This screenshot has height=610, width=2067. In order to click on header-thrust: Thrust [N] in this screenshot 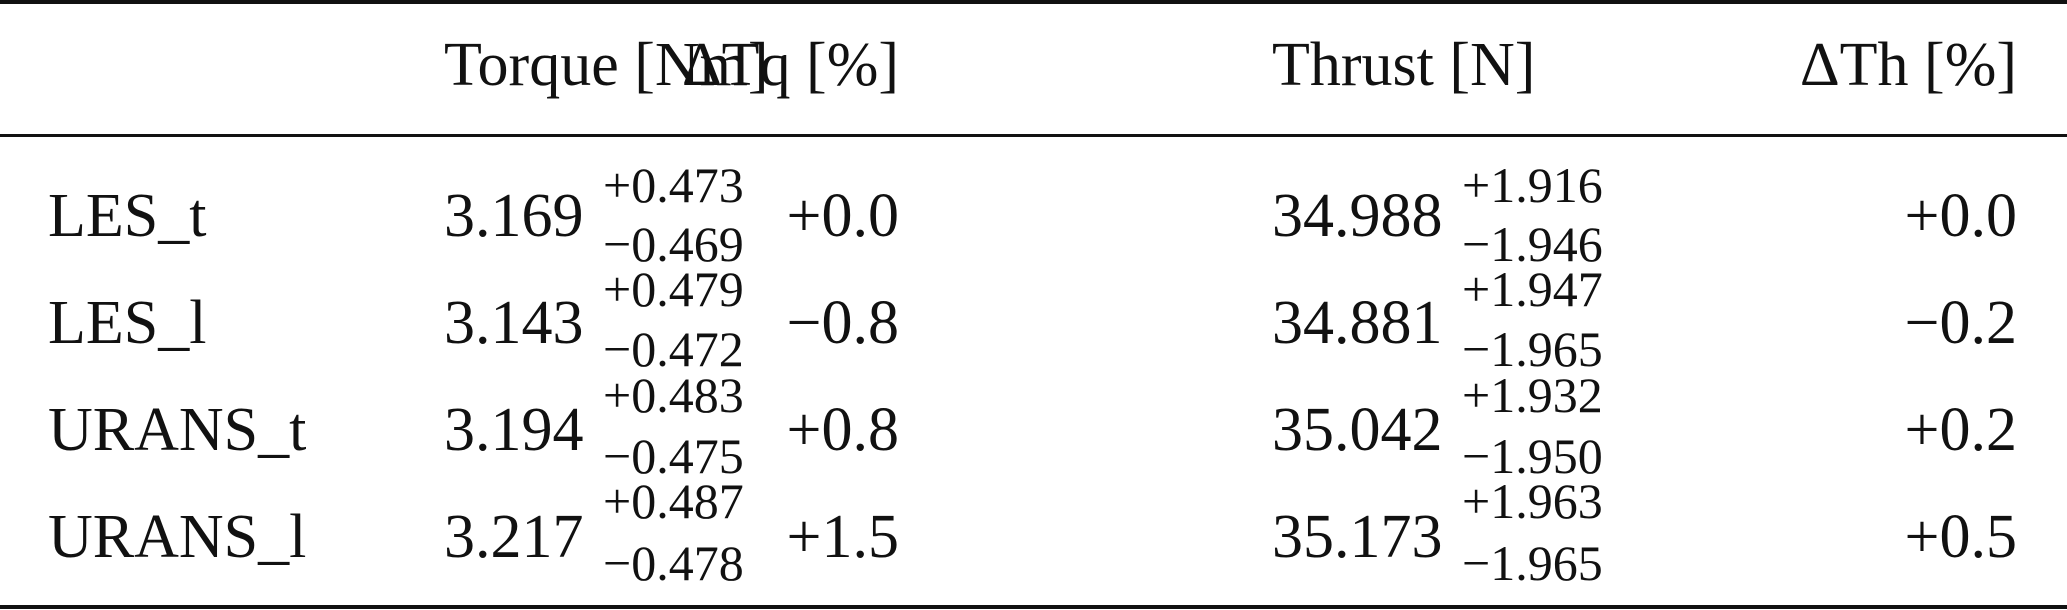, I will do `click(1404, 65)`.